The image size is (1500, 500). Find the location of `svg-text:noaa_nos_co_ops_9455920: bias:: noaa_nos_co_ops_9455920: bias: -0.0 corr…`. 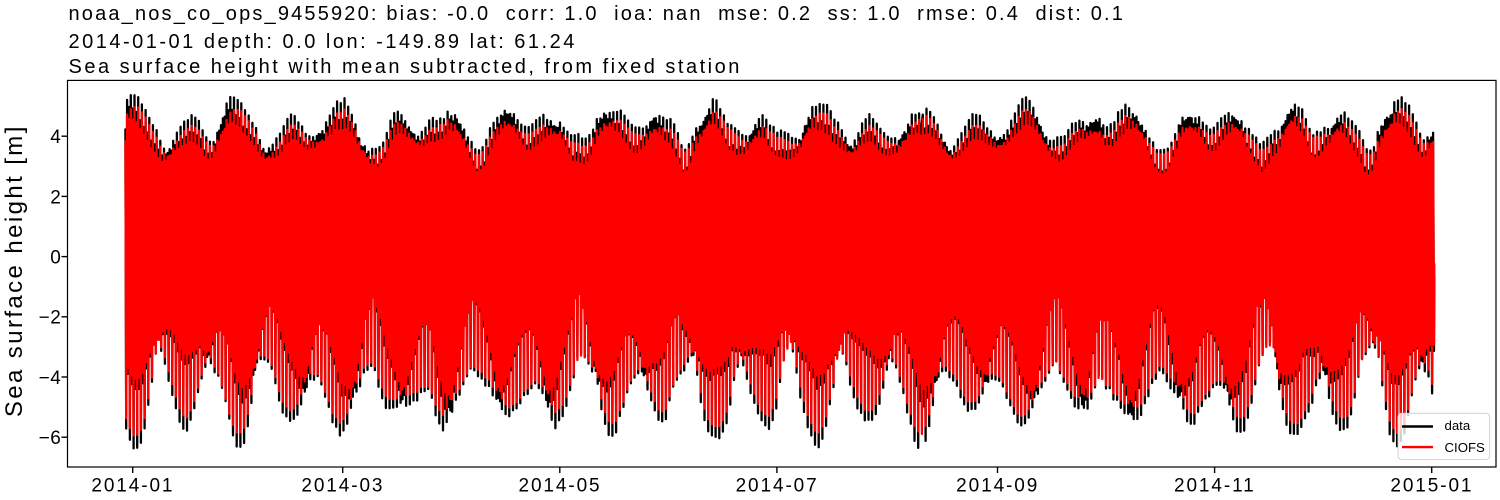

svg-text:noaa_nos_co_ops_9455920: bias:: noaa_nos_co_ops_9455920: bias: -0.0 corr… is located at coordinates (597, 14).